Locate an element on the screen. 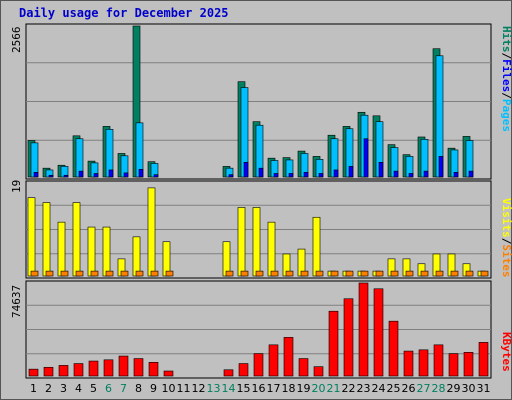 The width and height of the screenshot is (512, 400). day-label: 8 is located at coordinates (138, 388).